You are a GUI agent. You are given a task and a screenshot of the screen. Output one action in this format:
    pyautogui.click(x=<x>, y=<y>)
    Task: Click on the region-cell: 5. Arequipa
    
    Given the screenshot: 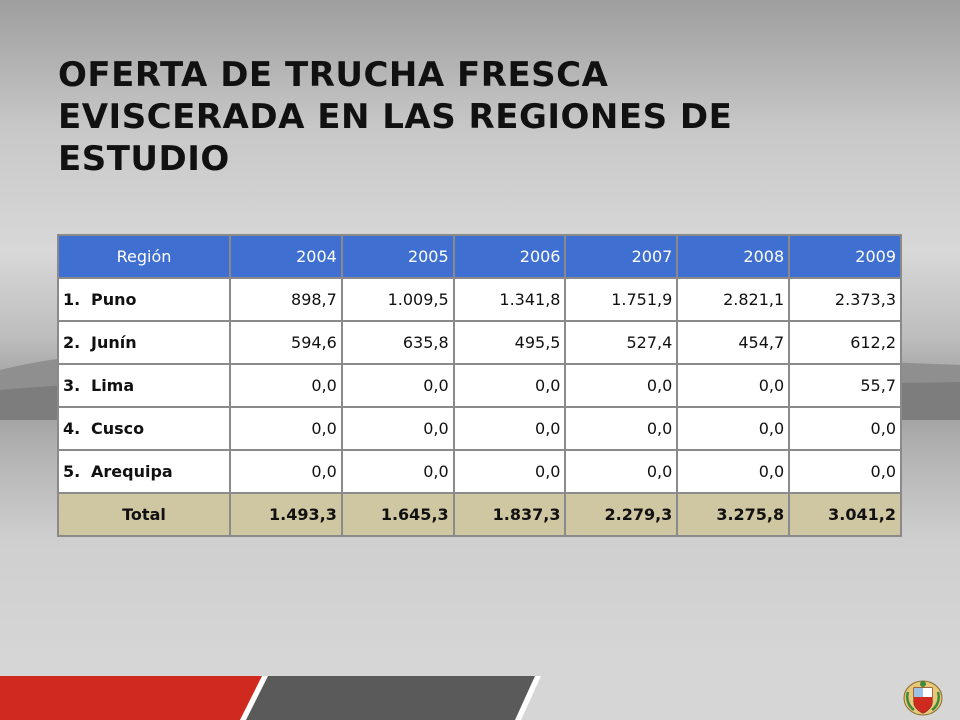 What is the action you would take?
    pyautogui.click(x=144, y=471)
    